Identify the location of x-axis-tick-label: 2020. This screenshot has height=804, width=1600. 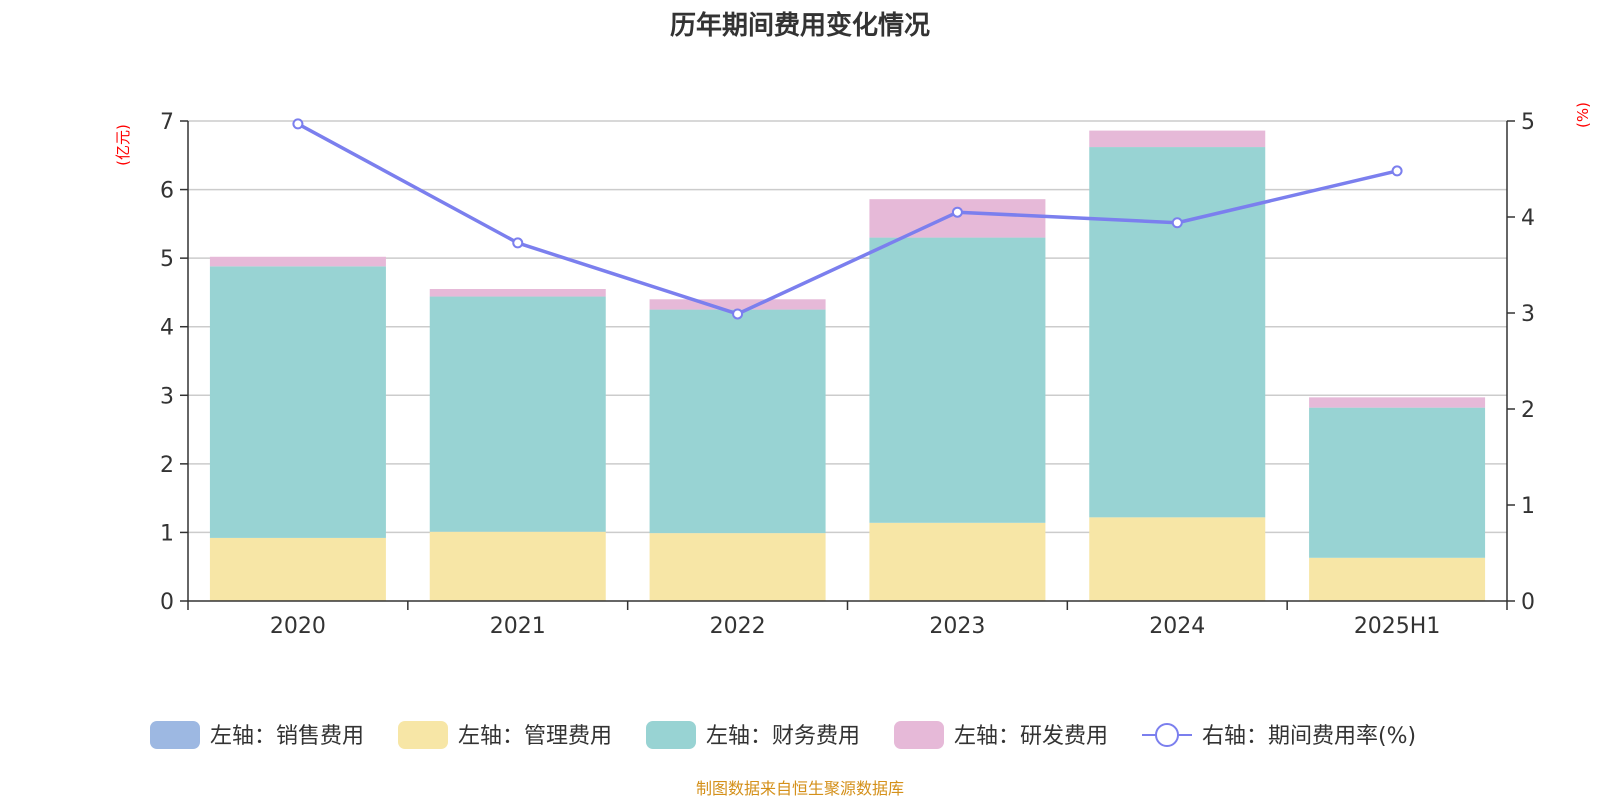
(298, 626).